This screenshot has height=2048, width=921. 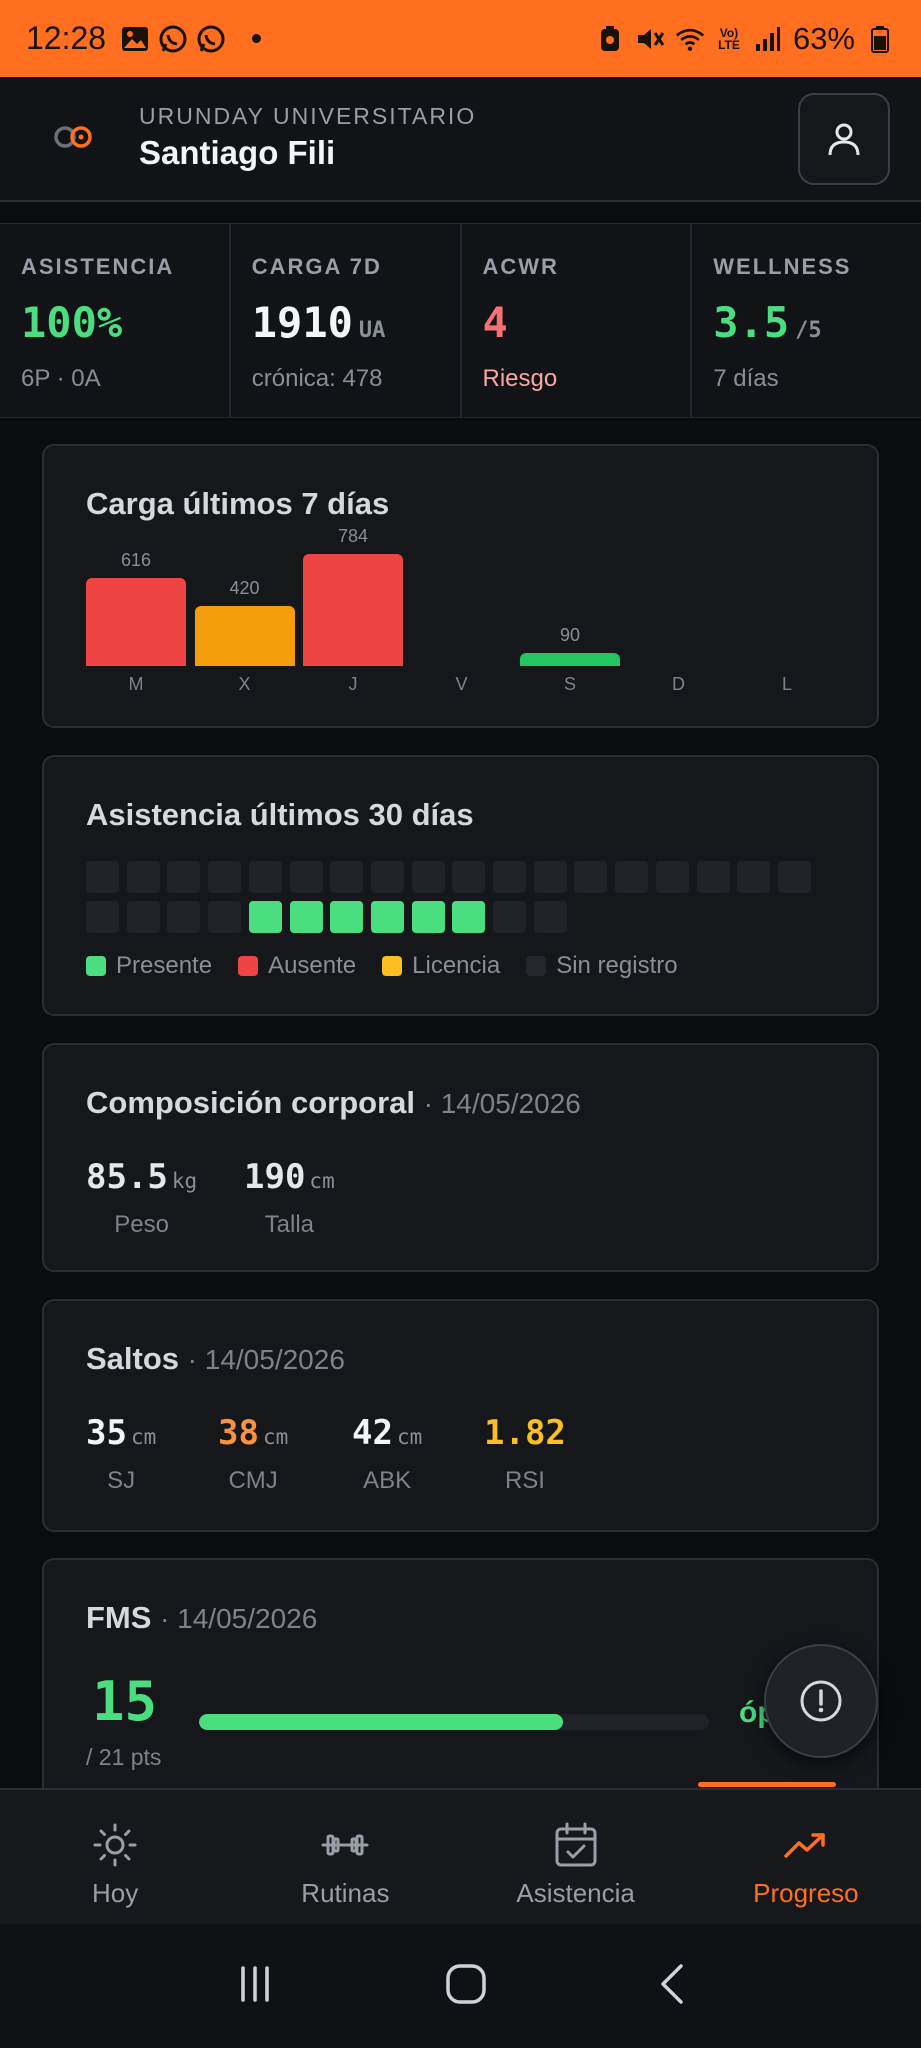 What do you see at coordinates (729, 39) in the screenshot?
I see `volte-icon: Vo) LTE` at bounding box center [729, 39].